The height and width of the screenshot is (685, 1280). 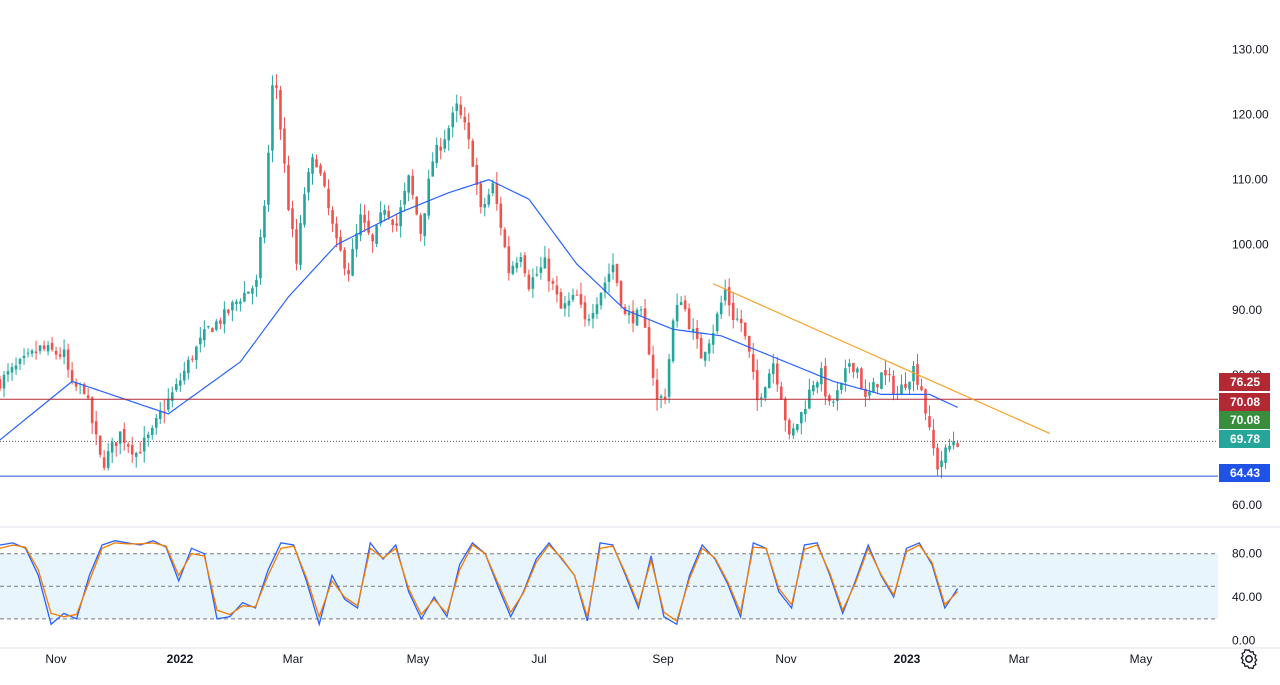 What do you see at coordinates (1019, 659) in the screenshot?
I see `time-axis-label: Mar` at bounding box center [1019, 659].